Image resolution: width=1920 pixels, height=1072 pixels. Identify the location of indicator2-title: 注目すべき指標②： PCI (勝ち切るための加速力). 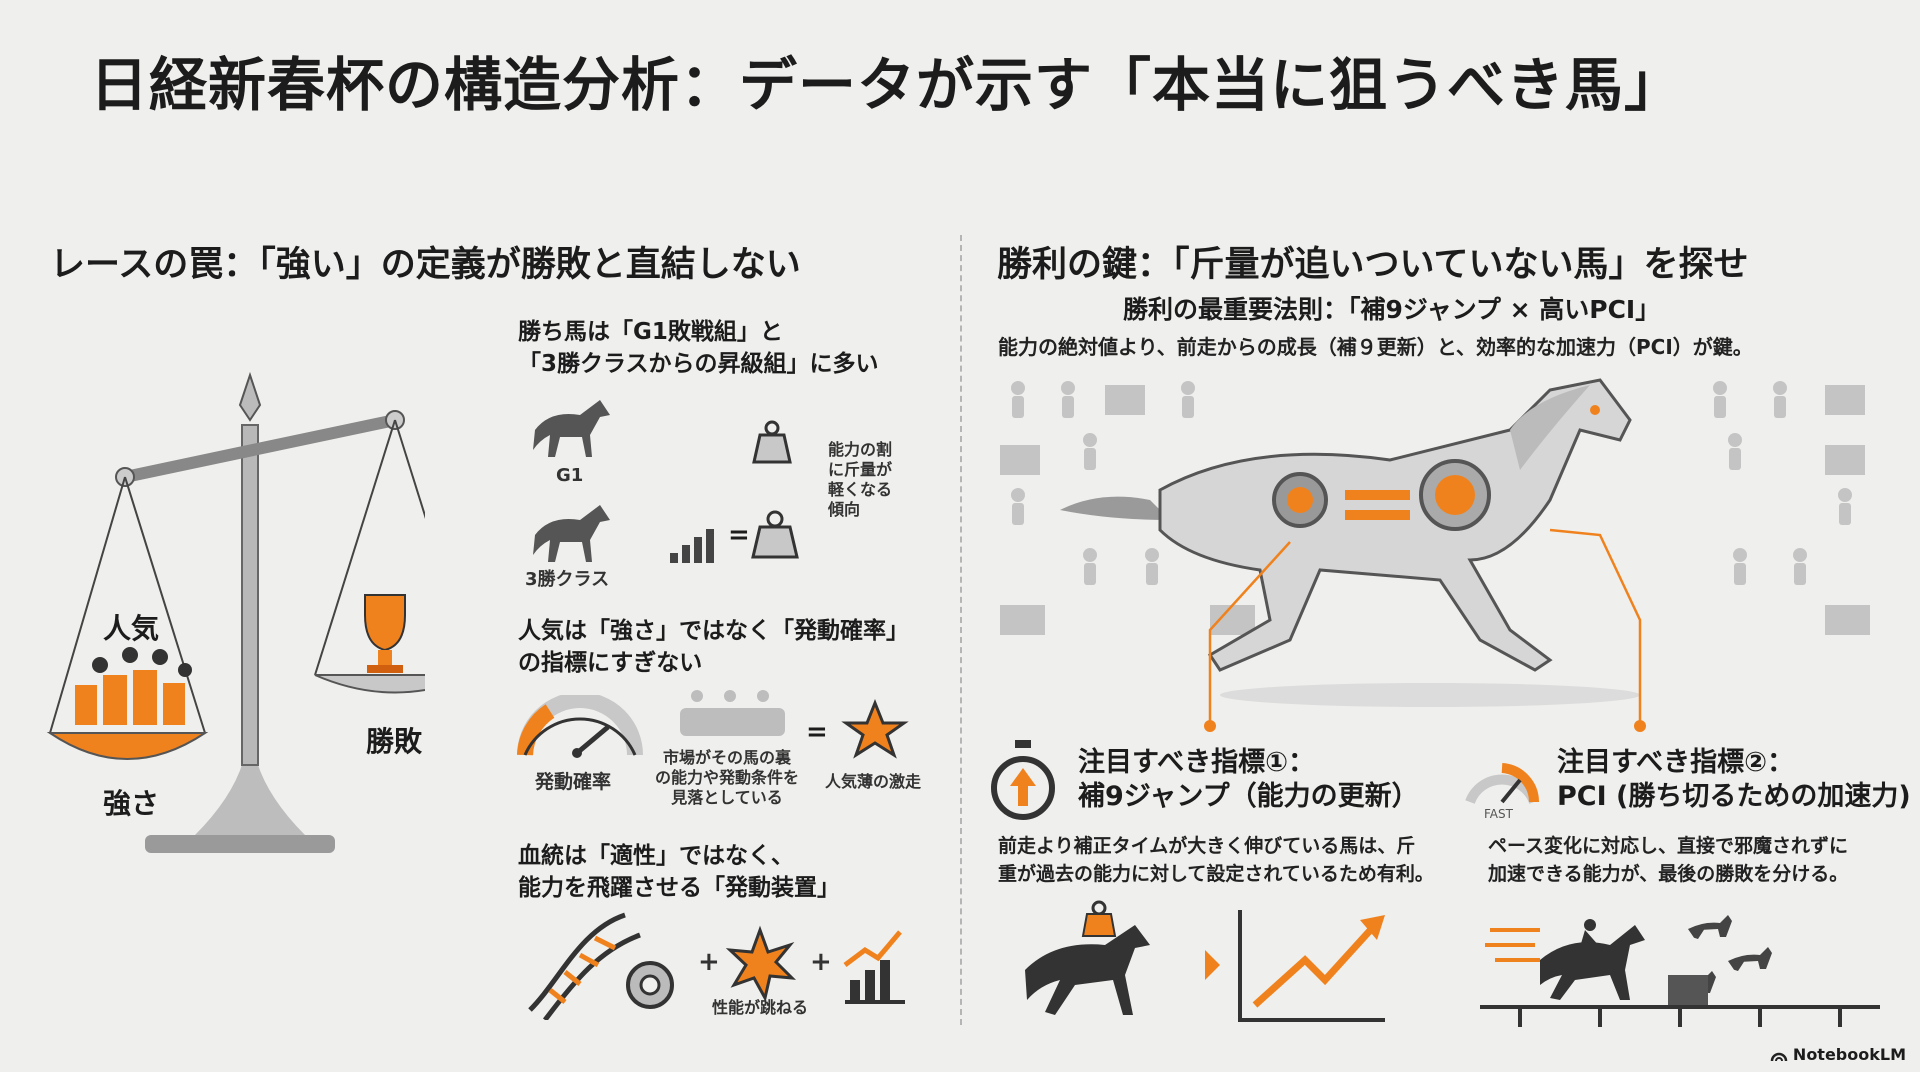
(1734, 779).